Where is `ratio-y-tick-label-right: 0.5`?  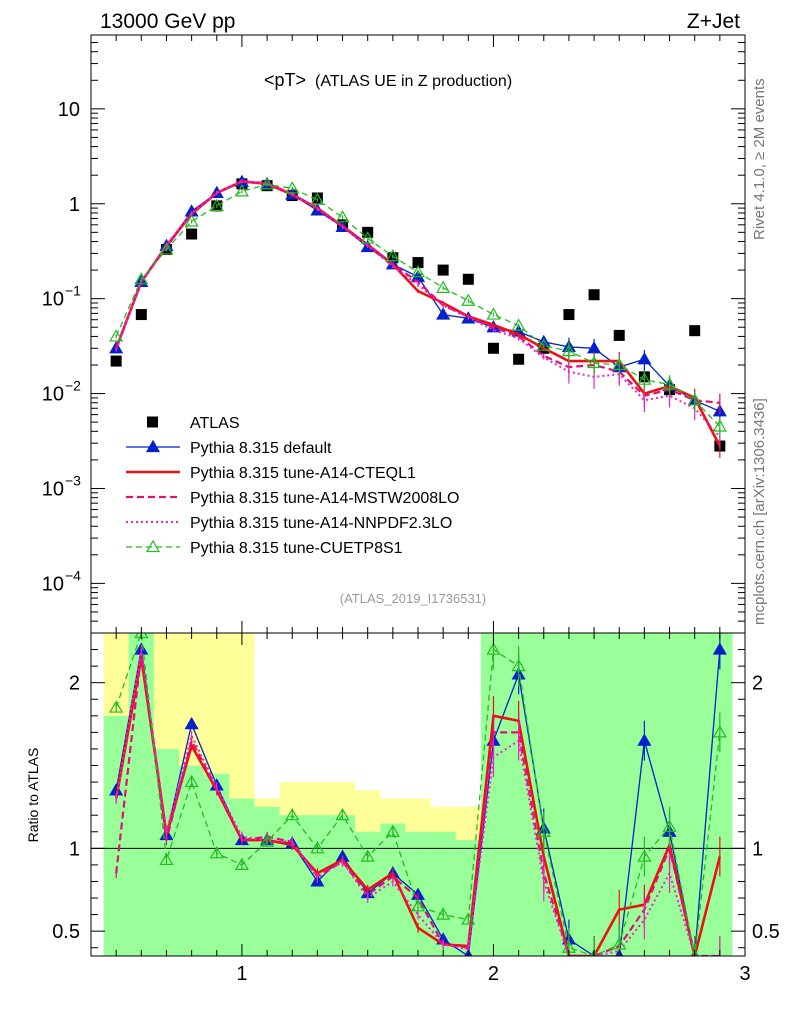 ratio-y-tick-label-right: 0.5 is located at coordinates (766, 932).